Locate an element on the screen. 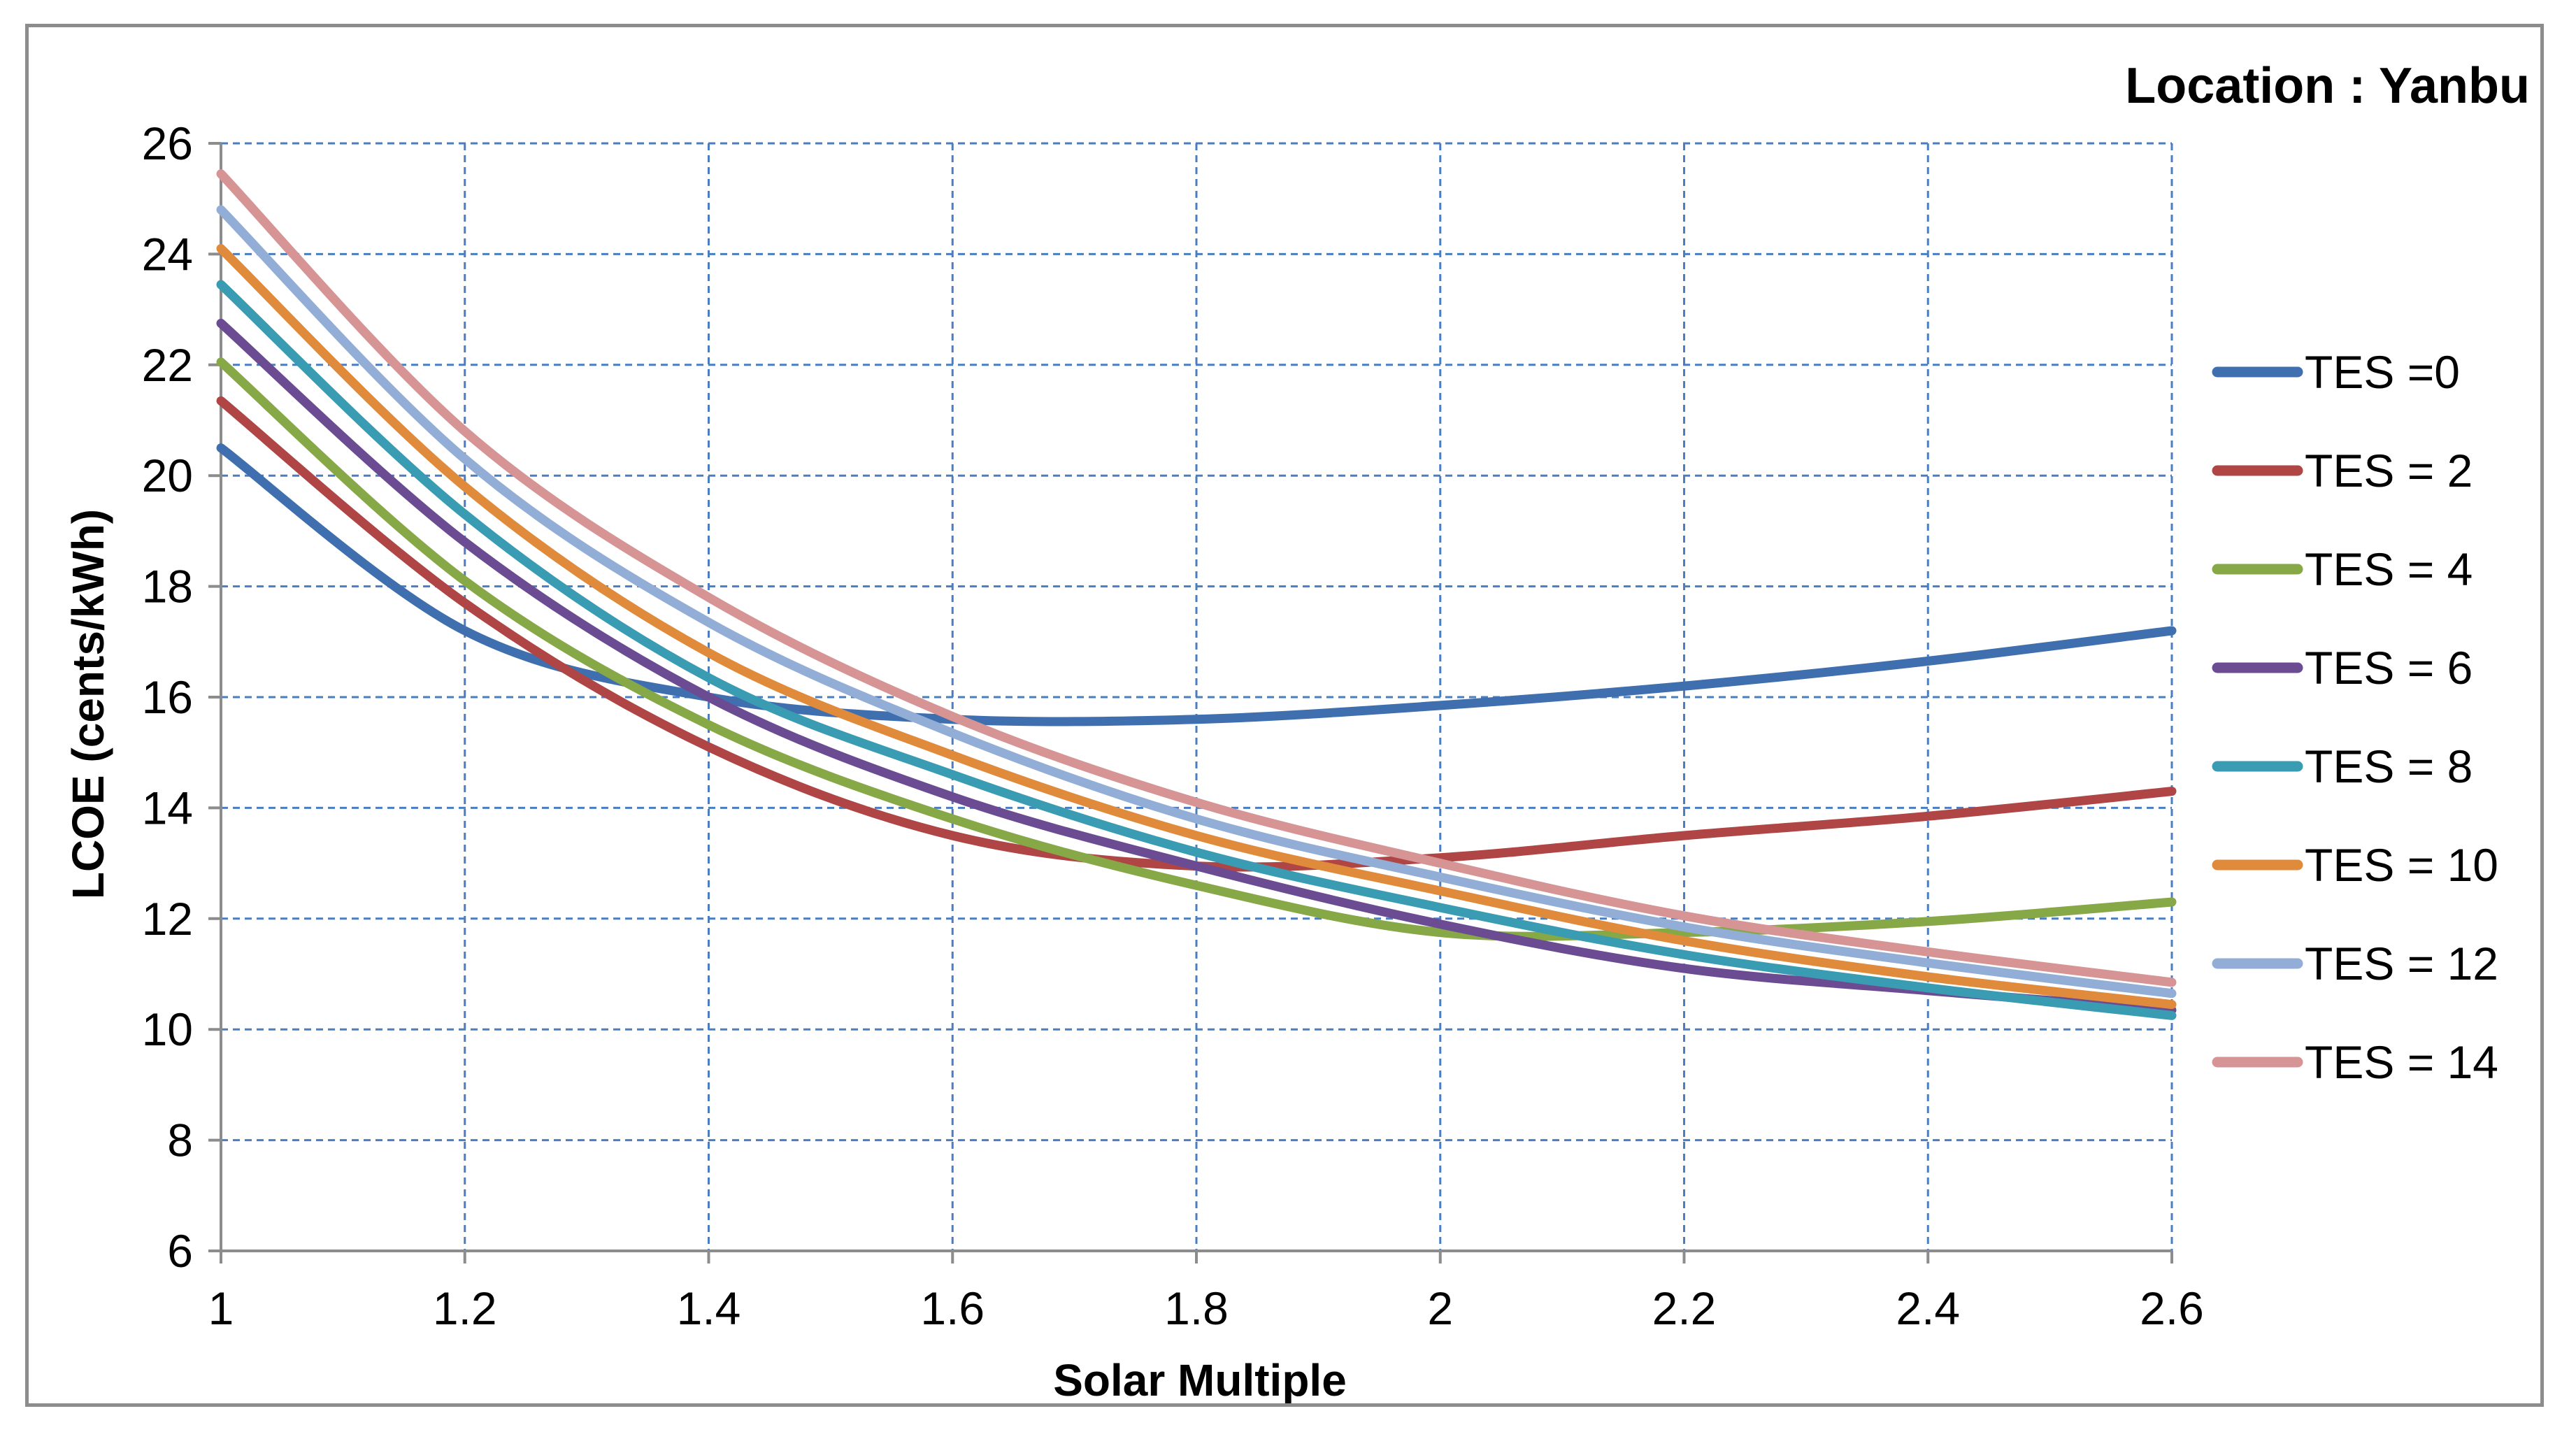 Image resolution: width=2576 pixels, height=1432 pixels. x-tick-label: 1.4 is located at coordinates (709, 1308).